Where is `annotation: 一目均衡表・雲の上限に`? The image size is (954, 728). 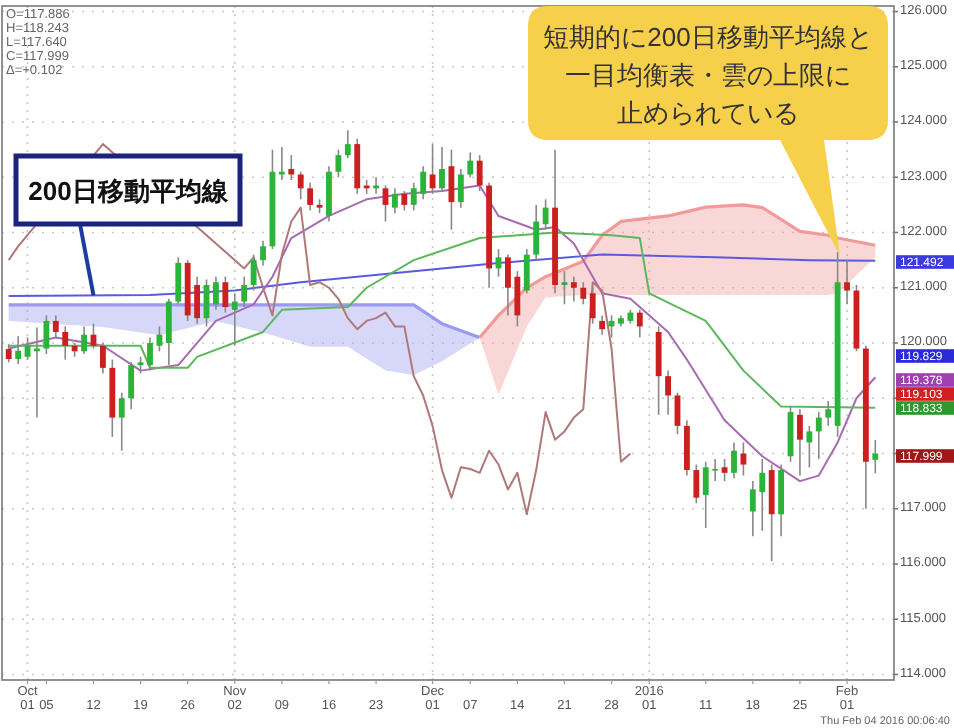 annotation: 一目均衡表・雲の上限に is located at coordinates (708, 75).